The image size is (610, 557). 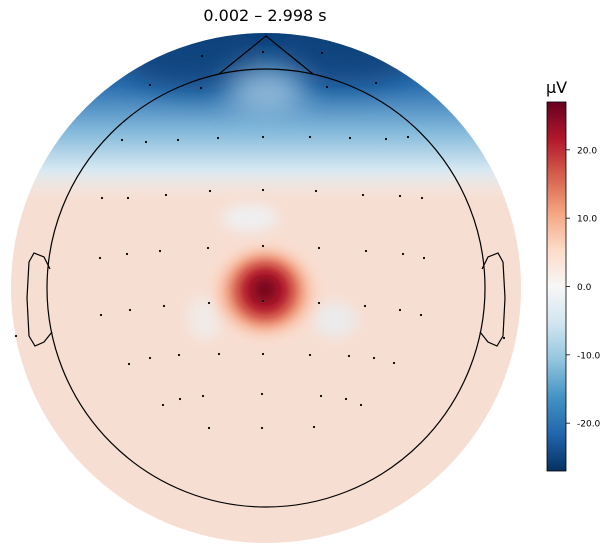 What do you see at coordinates (266, 55) in the screenshot?
I see `nose-outline` at bounding box center [266, 55].